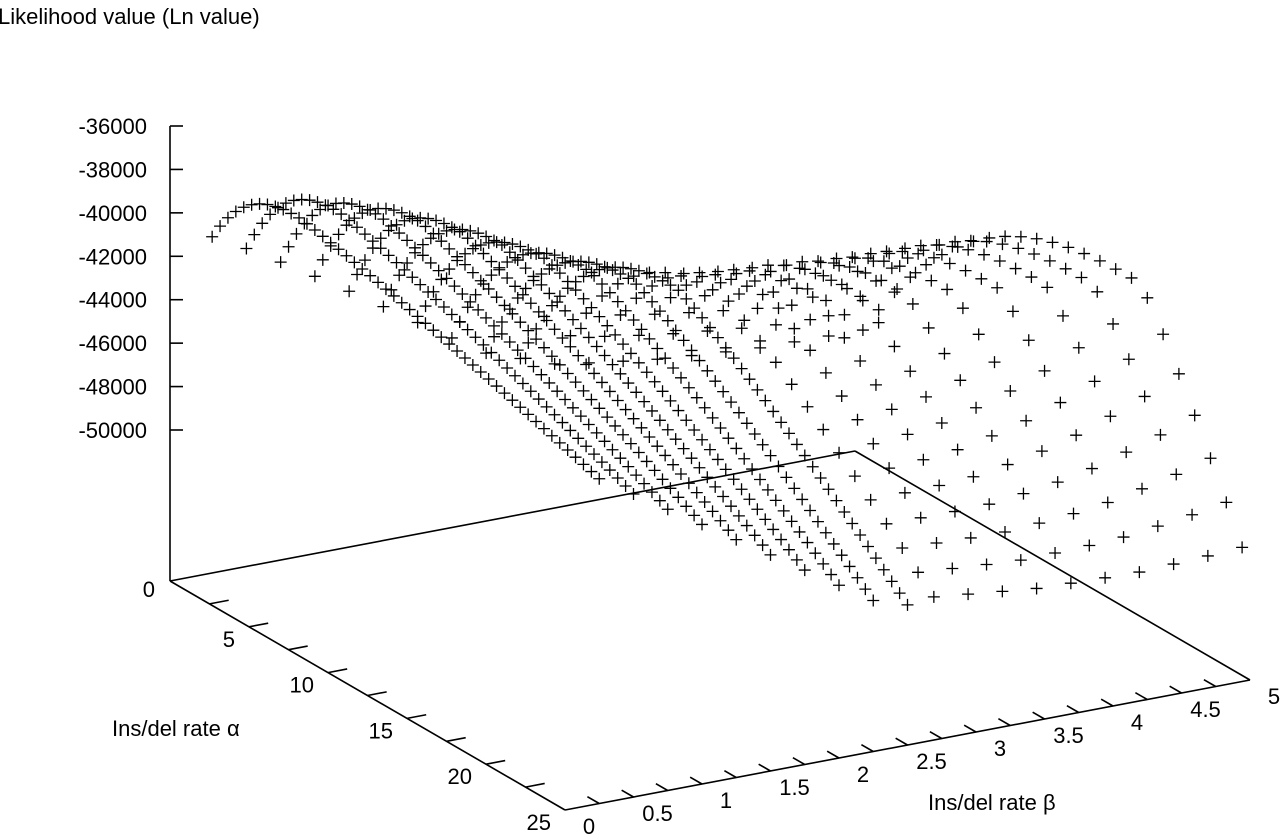 The image size is (1280, 836). What do you see at coordinates (657, 813) in the screenshot?
I see `beta-tick-label: 0.5` at bounding box center [657, 813].